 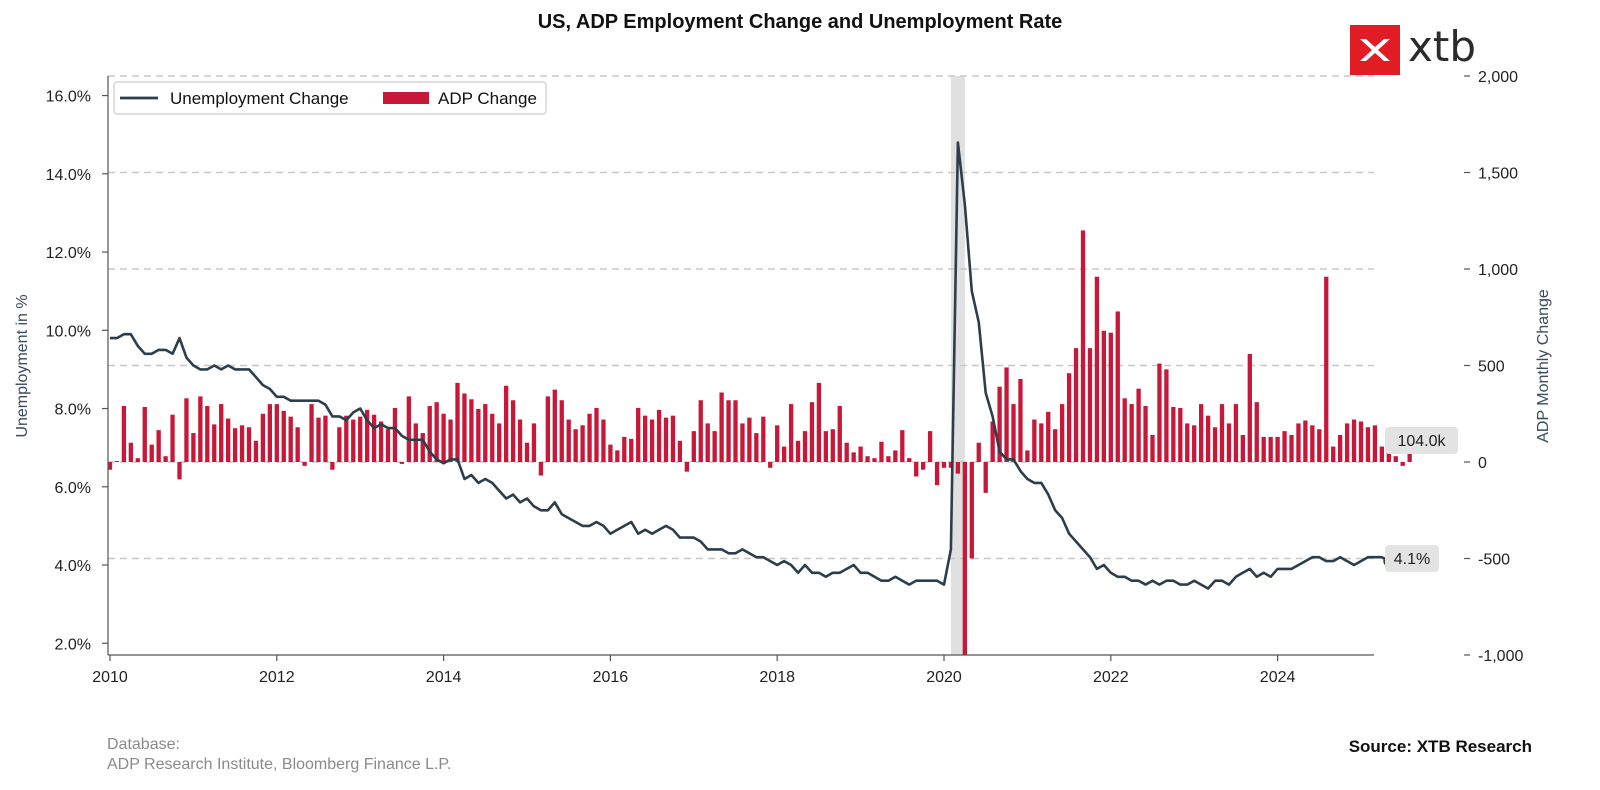 What do you see at coordinates (406, 98) in the screenshot?
I see `legend-bar-swatch` at bounding box center [406, 98].